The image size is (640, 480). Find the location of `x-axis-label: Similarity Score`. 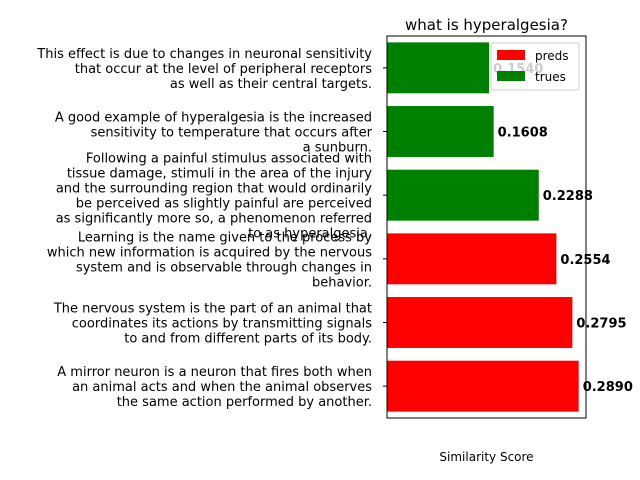

x-axis-label: Similarity Score is located at coordinates (486, 457).